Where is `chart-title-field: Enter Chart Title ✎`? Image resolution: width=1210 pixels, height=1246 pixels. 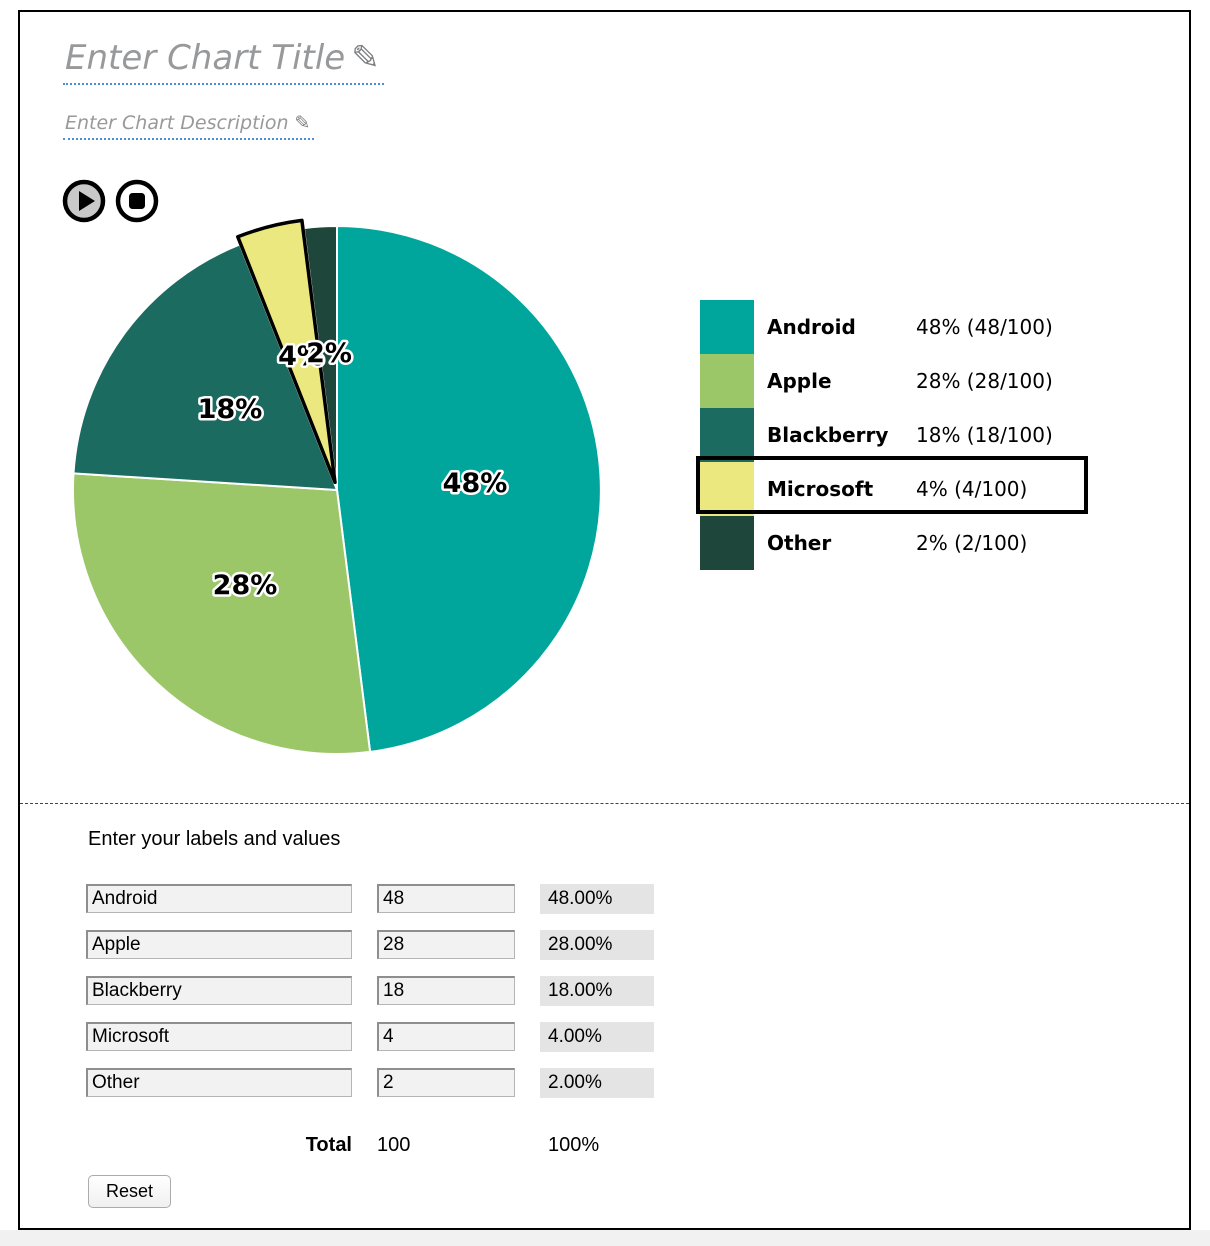
chart-title-field: Enter Chart Title ✎ is located at coordinates (223, 61).